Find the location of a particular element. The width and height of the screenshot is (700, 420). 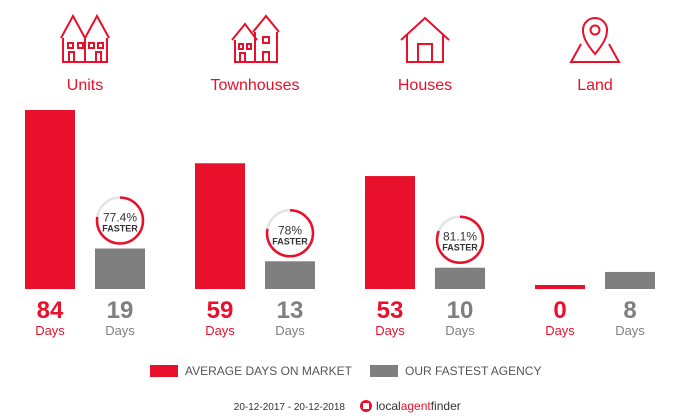

value-unit-average-townhouses: Days is located at coordinates (220, 330).